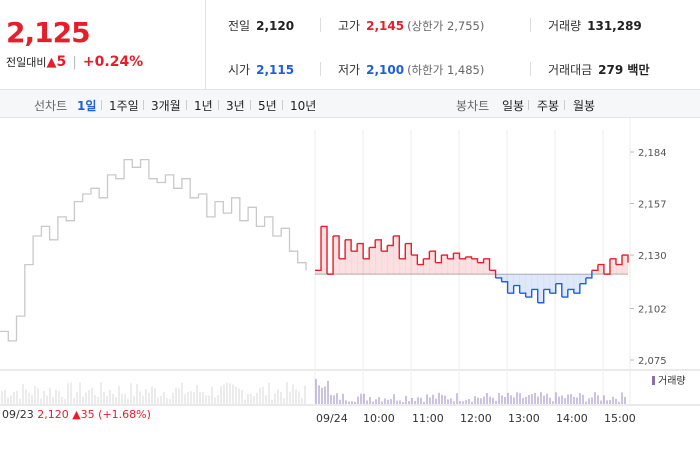 The width and height of the screenshot is (700, 450). I want to click on upper-limit: (상한가 2,755), so click(446, 26).